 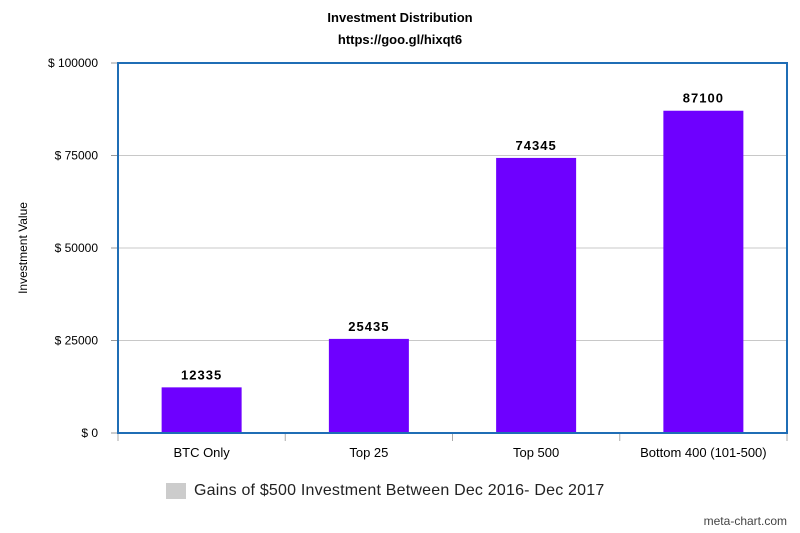 What do you see at coordinates (400, 39) in the screenshot?
I see `chart-subtitle: https://goo.gl/hixqt6` at bounding box center [400, 39].